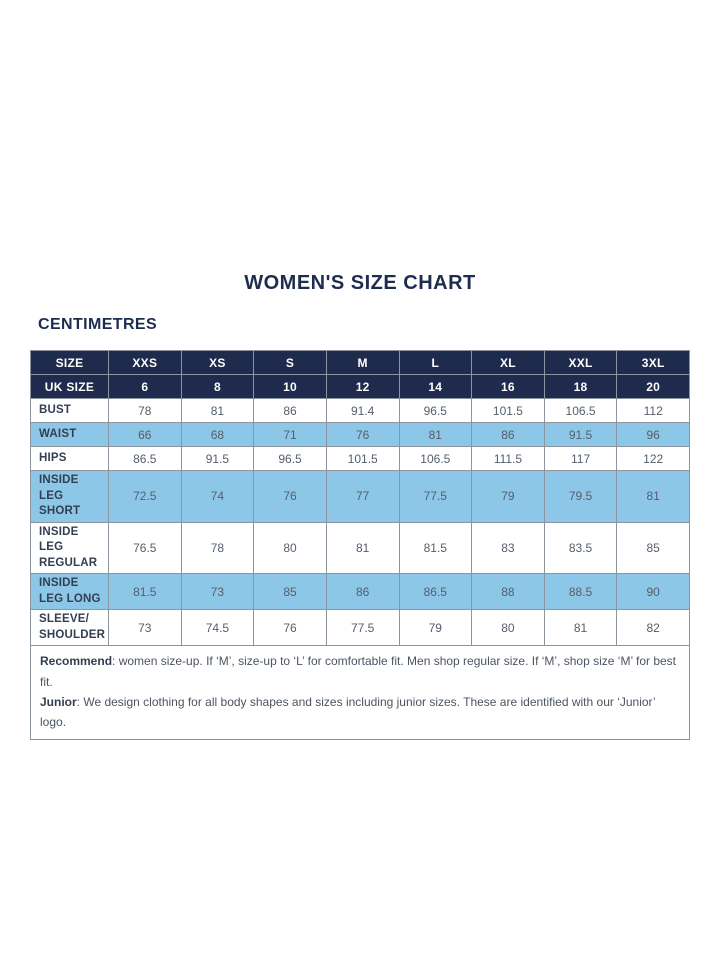  What do you see at coordinates (69, 386) in the screenshot?
I see `header-row-label: UK SIZE` at bounding box center [69, 386].